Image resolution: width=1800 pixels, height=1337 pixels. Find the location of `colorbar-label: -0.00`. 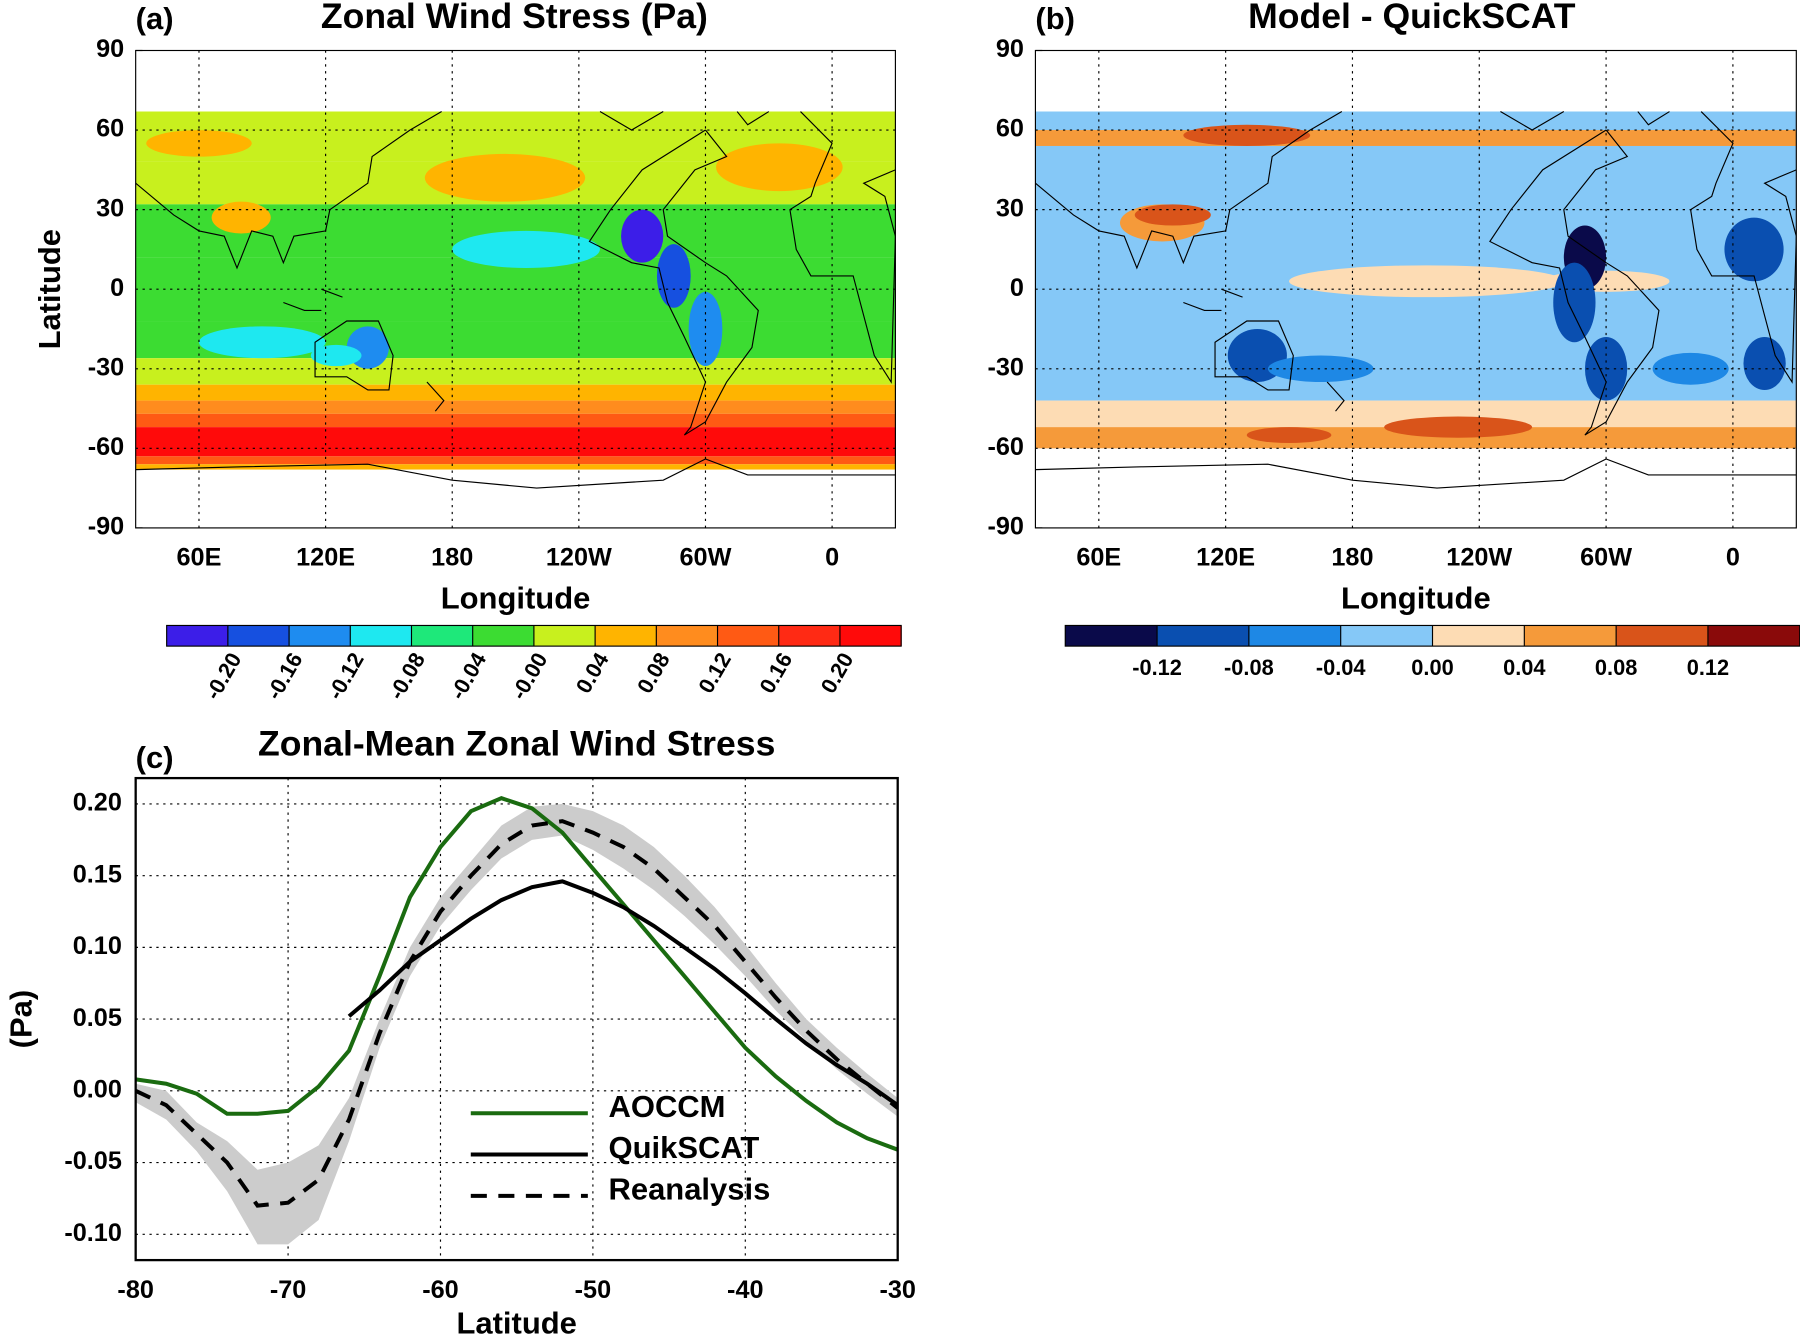

colorbar-label: -0.00 is located at coordinates (529, 676).